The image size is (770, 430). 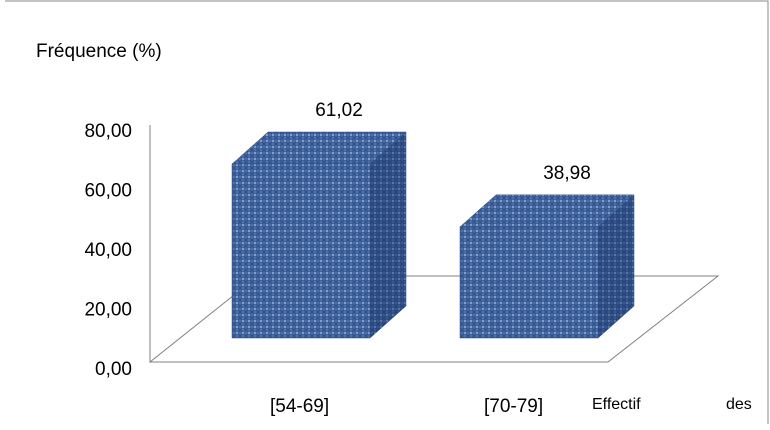 What do you see at coordinates (113, 369) in the screenshot?
I see `y-tick-label: 0,00` at bounding box center [113, 369].